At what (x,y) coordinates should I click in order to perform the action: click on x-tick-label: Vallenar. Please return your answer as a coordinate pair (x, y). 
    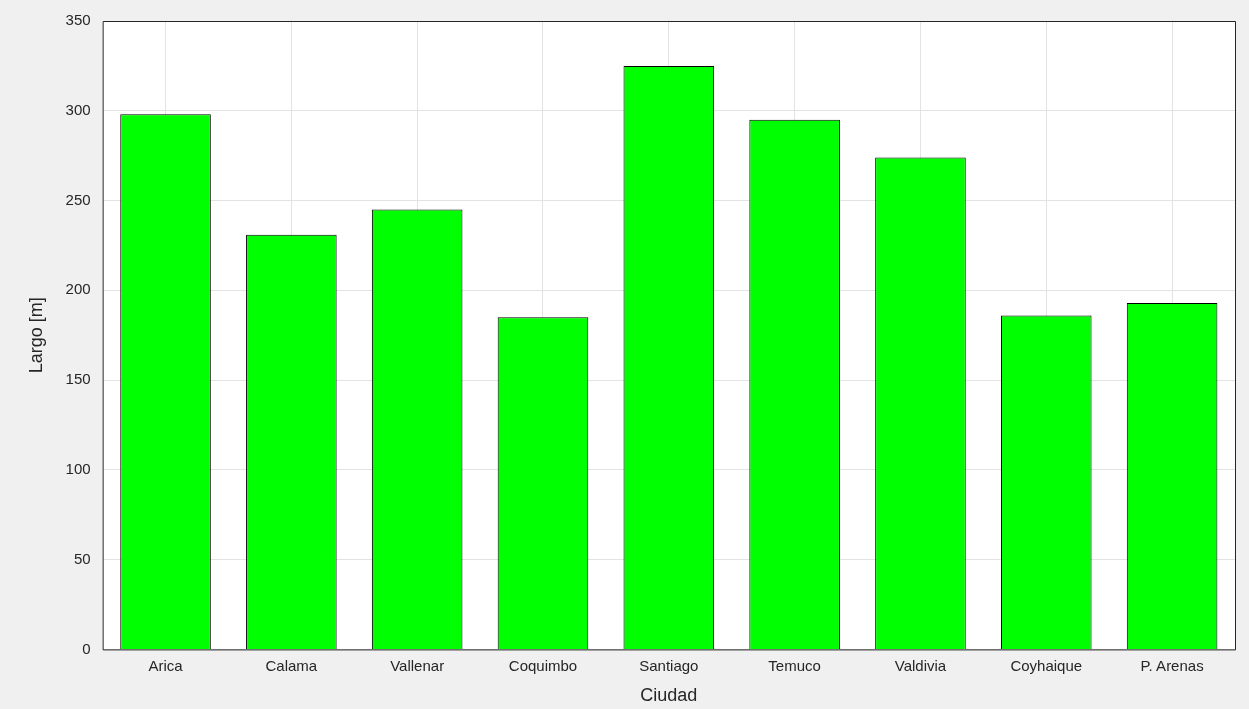
    Looking at the image, I should click on (417, 665).